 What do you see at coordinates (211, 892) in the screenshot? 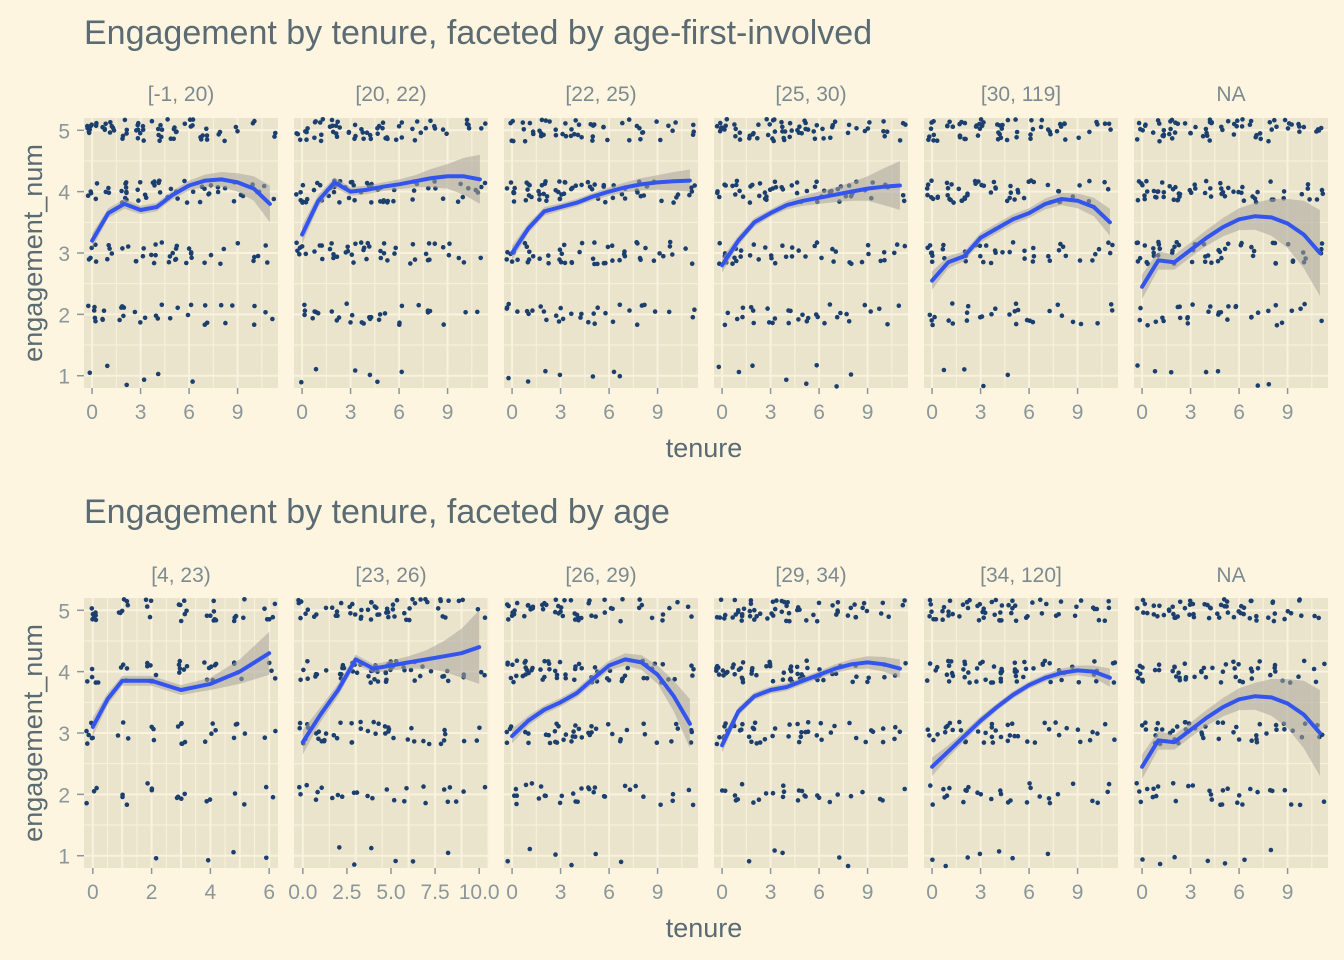
I see `x-tick-label: 4` at bounding box center [211, 892].